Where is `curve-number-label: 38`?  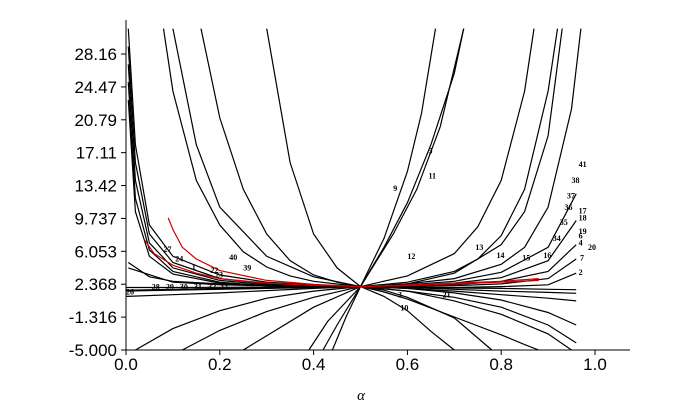 curve-number-label: 38 is located at coordinates (576, 180).